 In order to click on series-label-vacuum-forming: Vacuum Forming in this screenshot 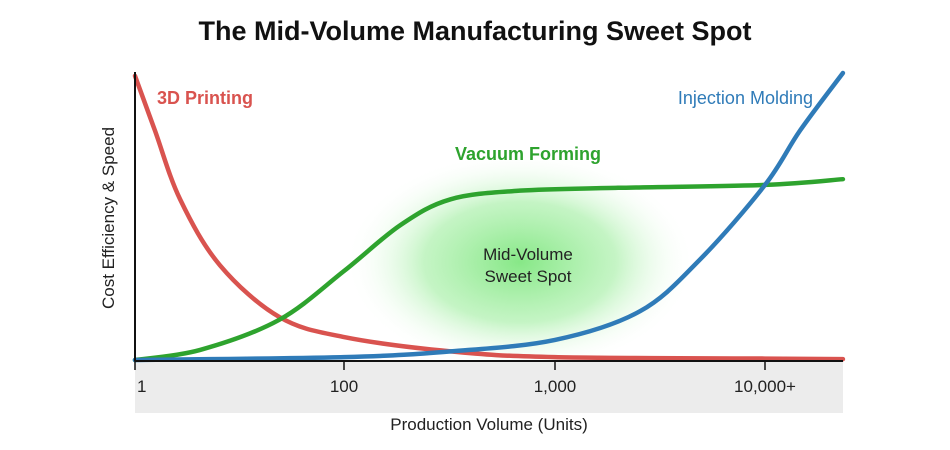, I will do `click(528, 154)`.